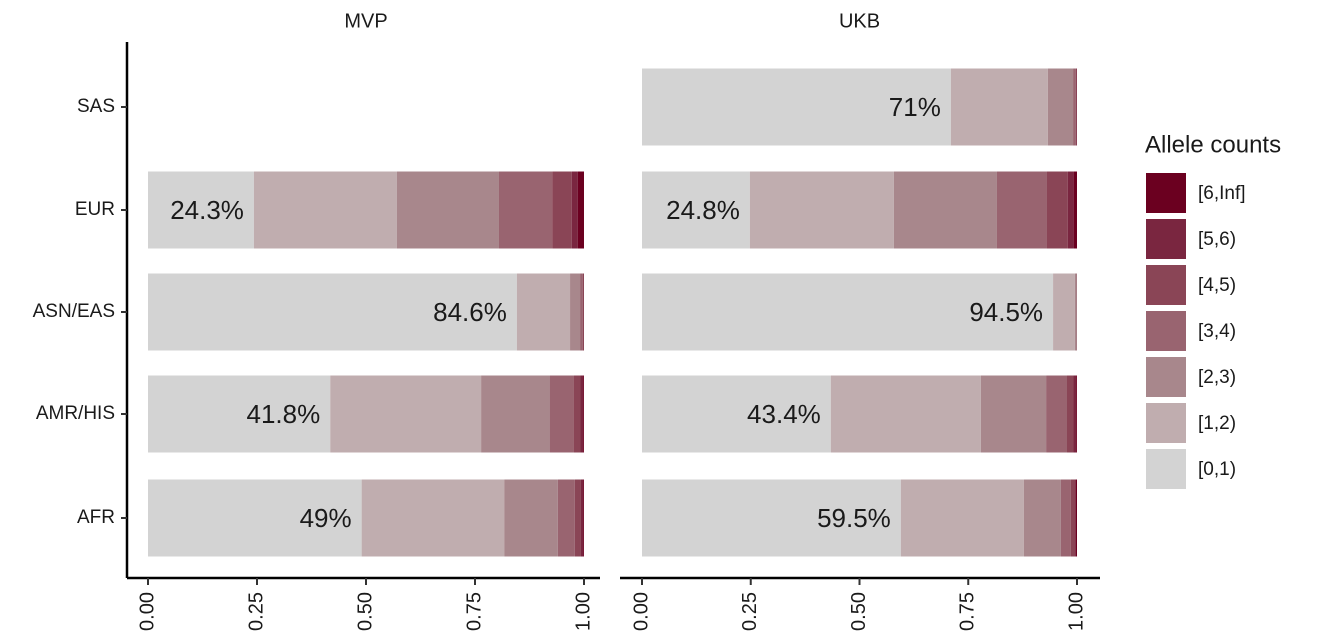 The image size is (1318, 644). Describe the element at coordinates (915, 107) in the screenshot. I see `value-label: 71%` at that location.